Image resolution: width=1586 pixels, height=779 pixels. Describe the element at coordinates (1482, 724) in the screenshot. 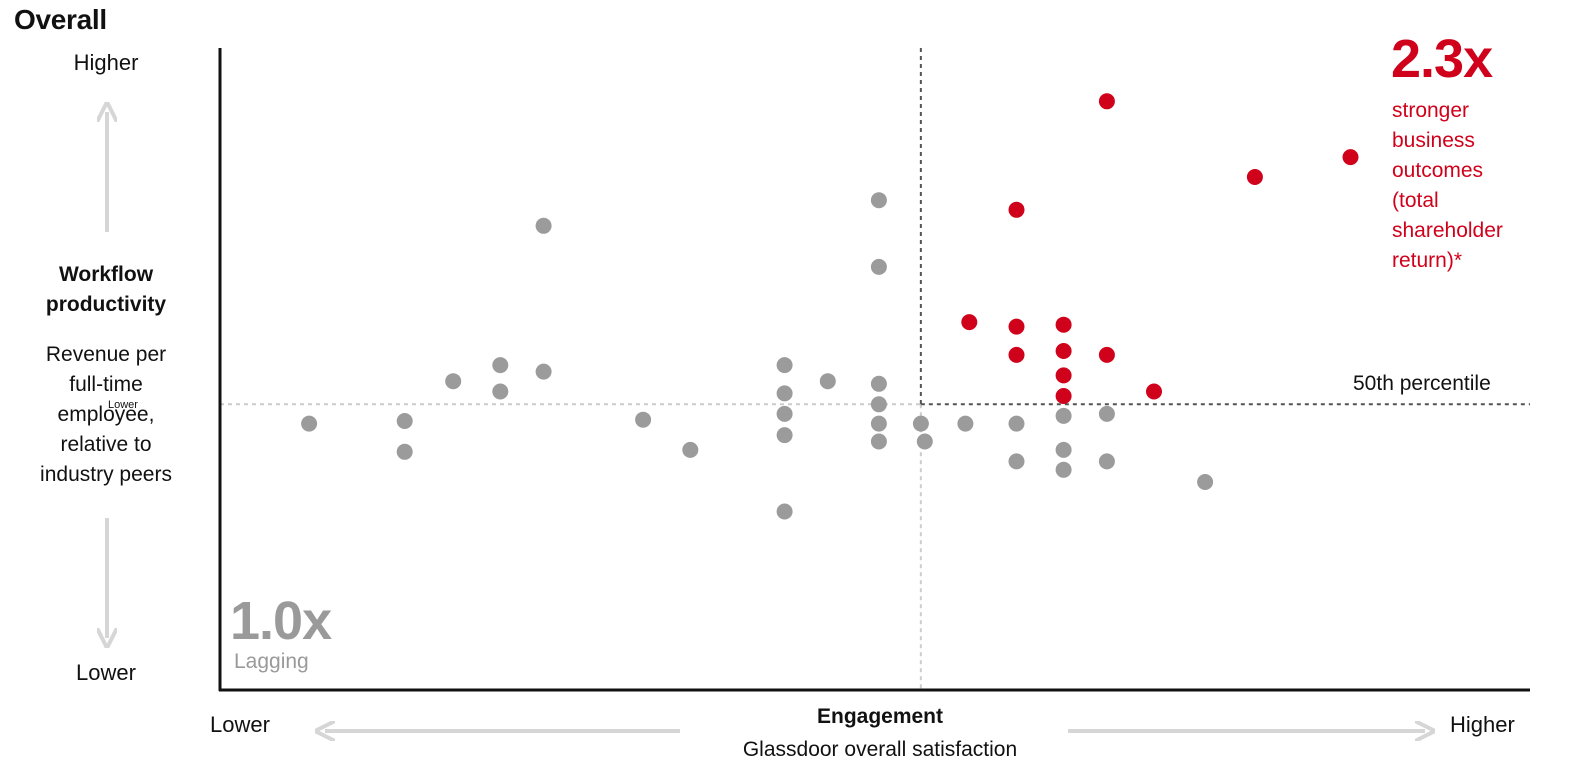

I see `x-axis-higher-label: Higher` at that location.